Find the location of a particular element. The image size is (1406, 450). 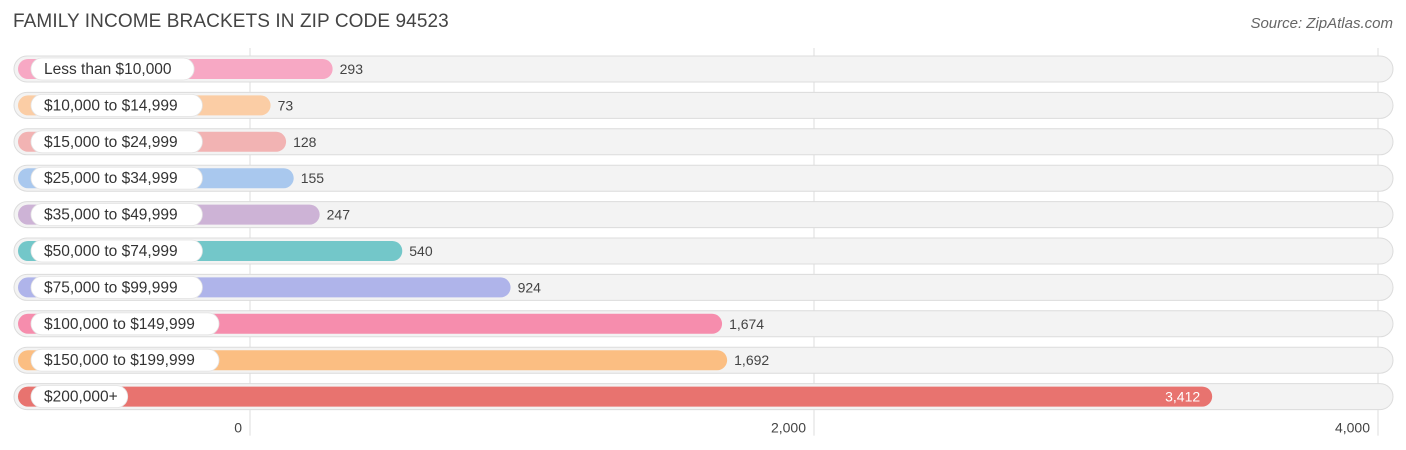

value-label: 73 is located at coordinates (286, 105).